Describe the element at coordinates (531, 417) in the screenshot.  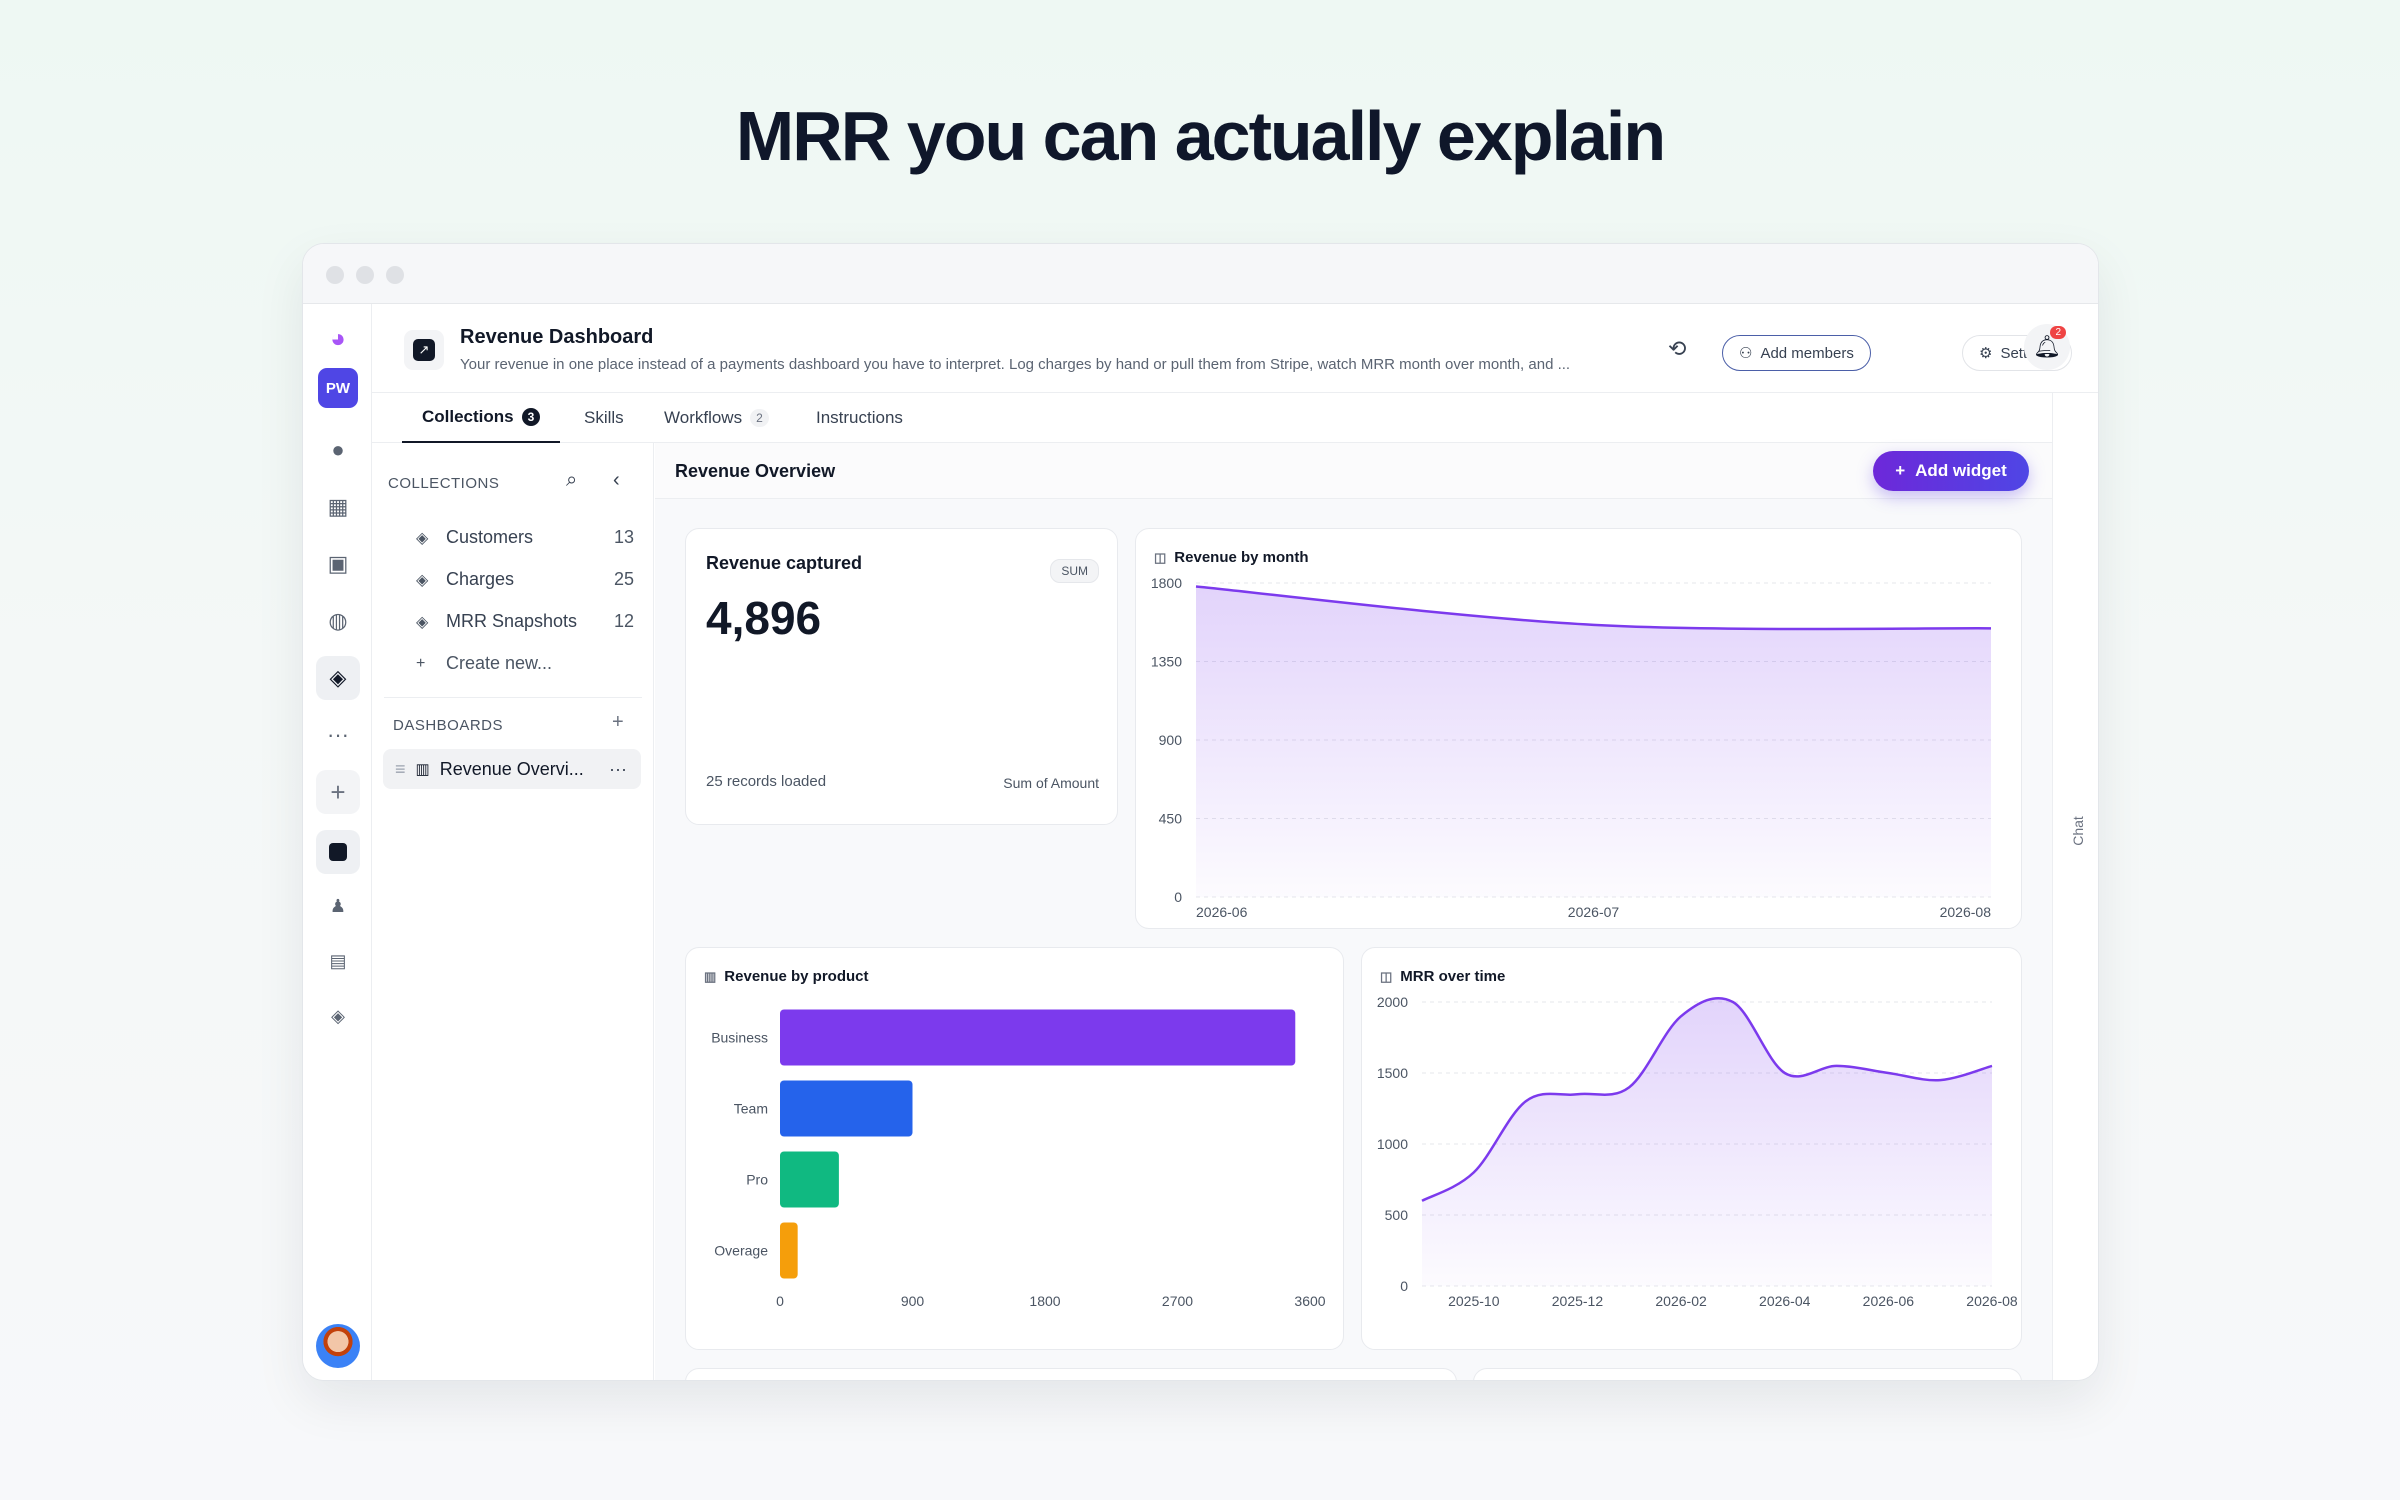
I see `tab-count: 3` at that location.